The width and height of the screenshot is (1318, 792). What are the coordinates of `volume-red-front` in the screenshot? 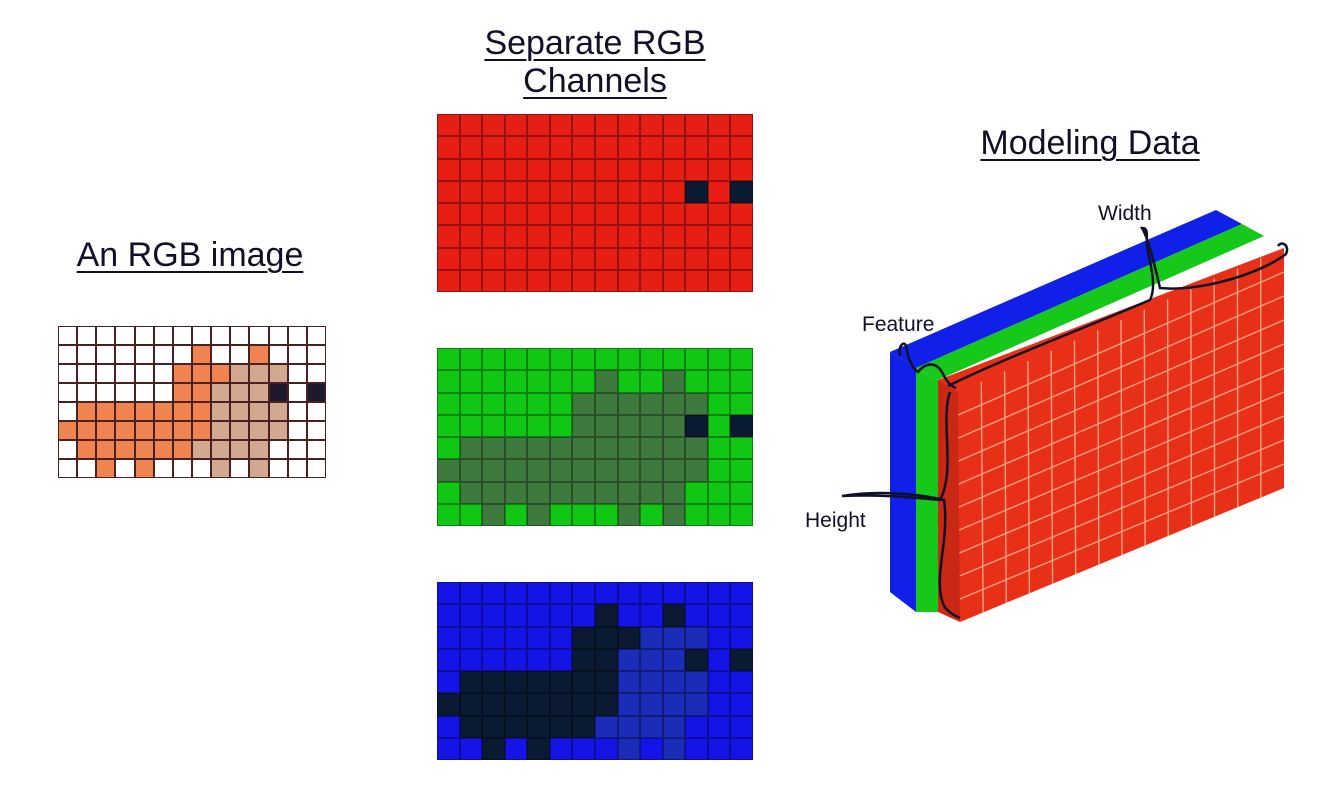 It's located at (1111, 435).